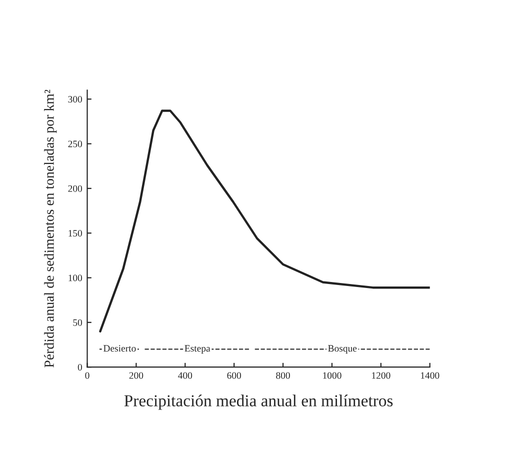 The height and width of the screenshot is (460, 532). What do you see at coordinates (75, 233) in the screenshot?
I see `y-tick-label: 150` at bounding box center [75, 233].